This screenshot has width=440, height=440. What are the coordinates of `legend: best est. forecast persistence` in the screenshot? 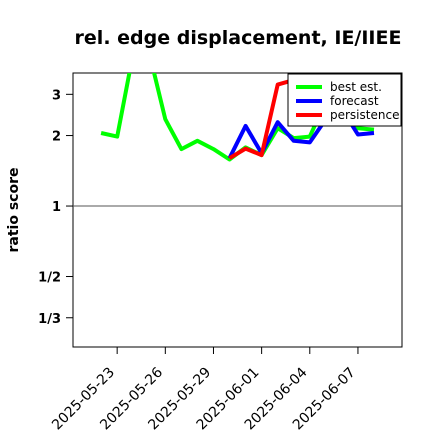 It's located at (344, 100).